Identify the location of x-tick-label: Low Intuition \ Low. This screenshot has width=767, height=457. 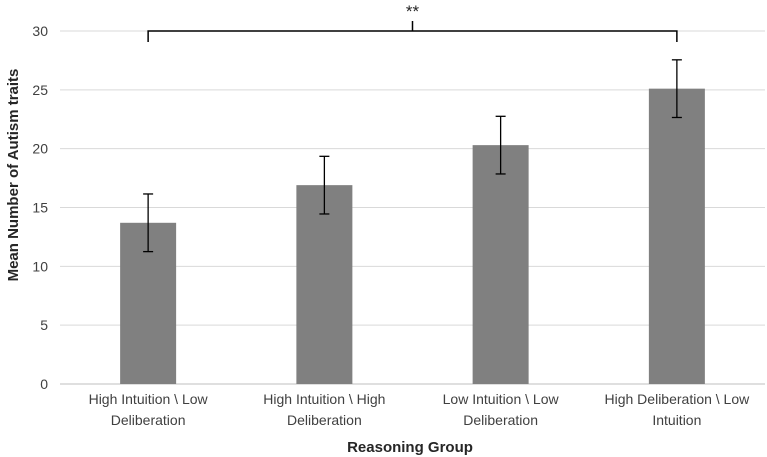
(501, 399).